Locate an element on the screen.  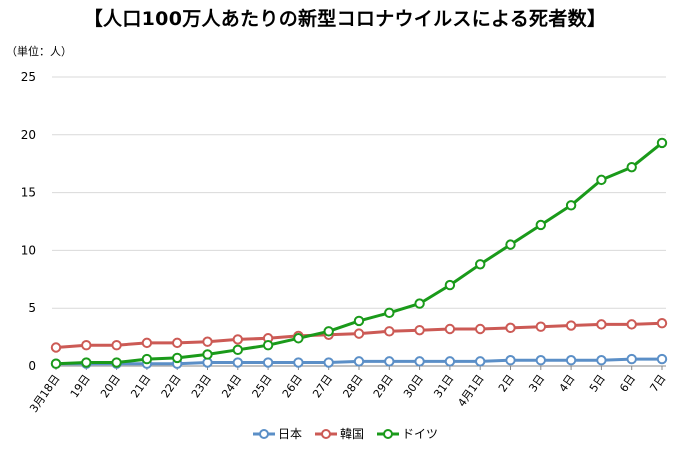
x-tick-label: 19日 is located at coordinates (80, 386).